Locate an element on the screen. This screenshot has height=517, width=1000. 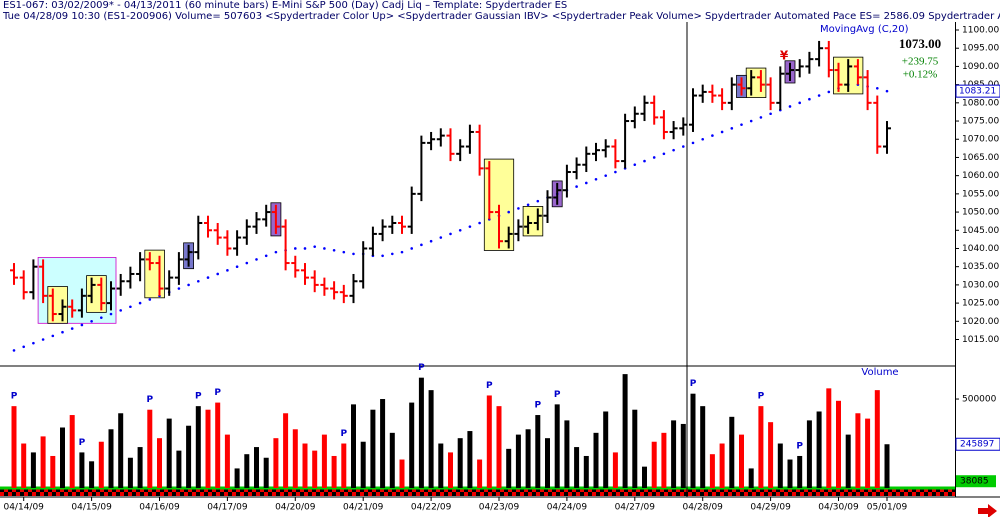
x-tick-label: 04/23/09 is located at coordinates (499, 508).